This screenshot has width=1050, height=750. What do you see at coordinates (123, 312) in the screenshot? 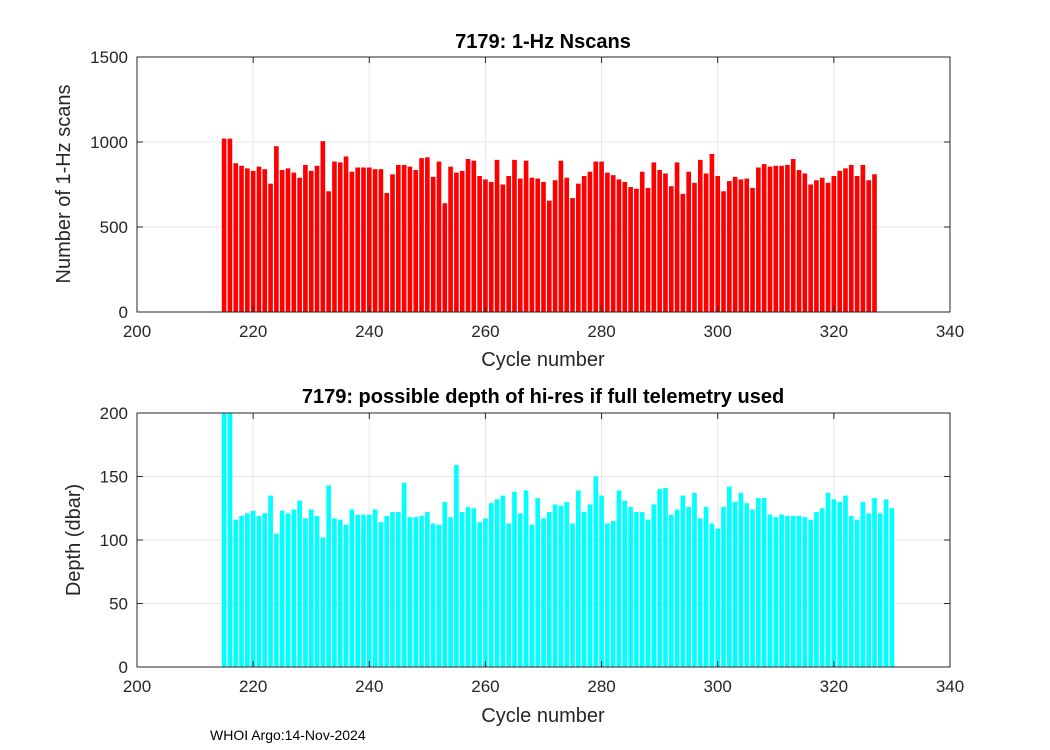
I see `top-y-tick-label: 0` at bounding box center [123, 312].